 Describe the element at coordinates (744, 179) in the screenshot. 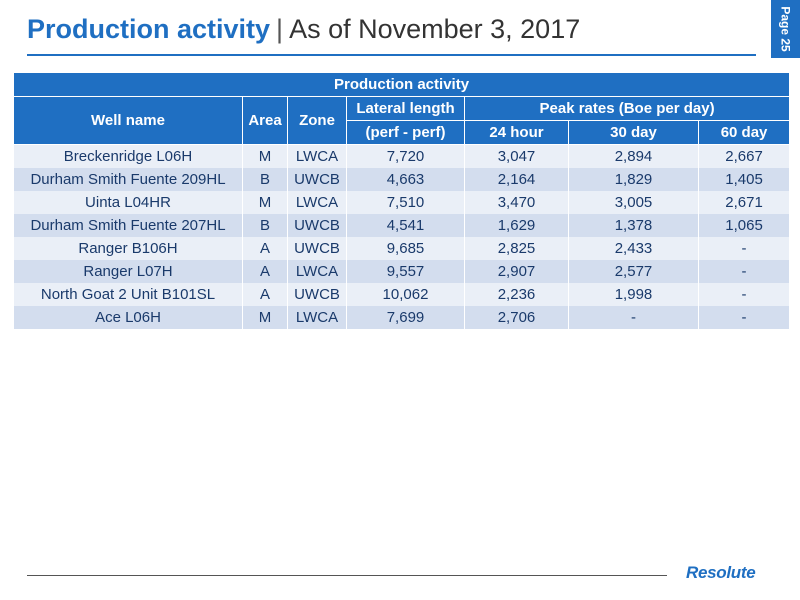

I see `cell-60-day: 1,405` at that location.